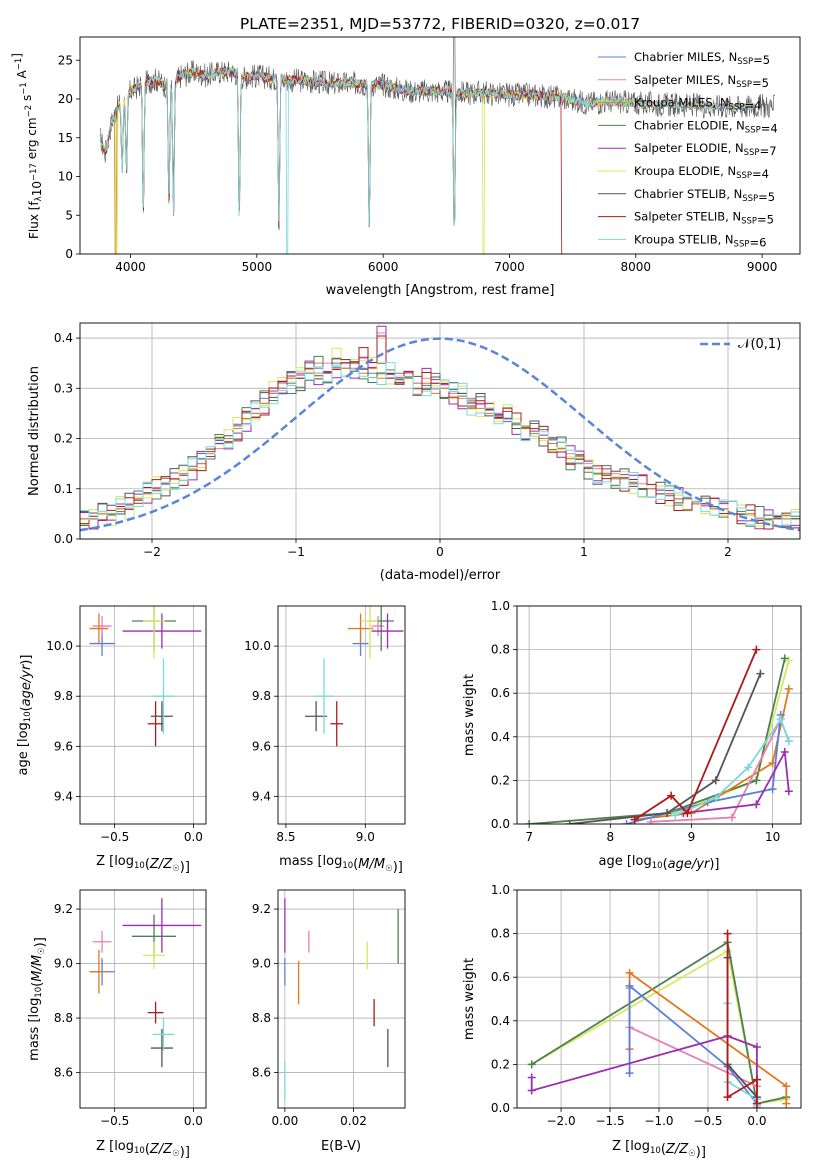  Describe the element at coordinates (659, 863) in the screenshot. I see `x-axis-label: age [log10(age/yr)]` at that location.